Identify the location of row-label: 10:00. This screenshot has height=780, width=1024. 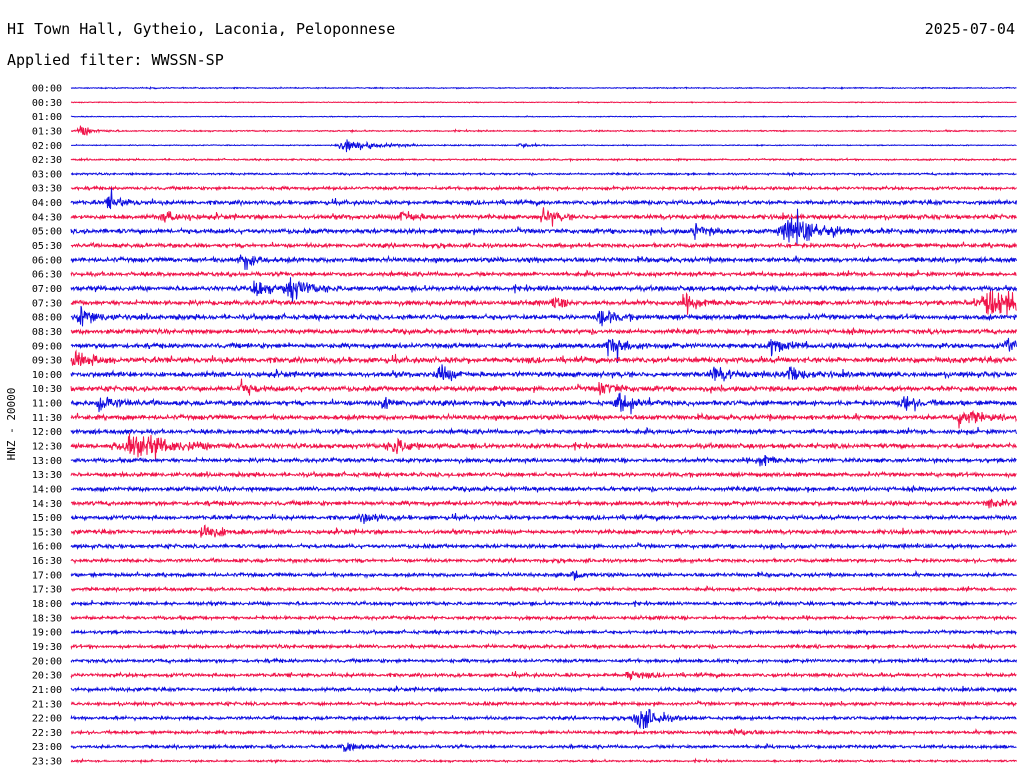
(47, 375).